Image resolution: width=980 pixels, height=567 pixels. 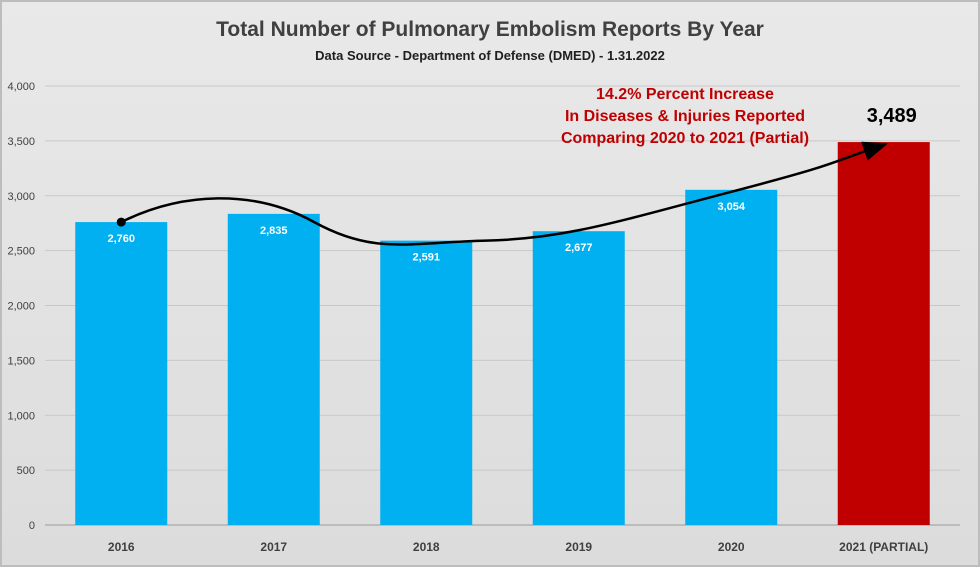 I want to click on y-tick-label: 1,500, so click(x=21, y=361).